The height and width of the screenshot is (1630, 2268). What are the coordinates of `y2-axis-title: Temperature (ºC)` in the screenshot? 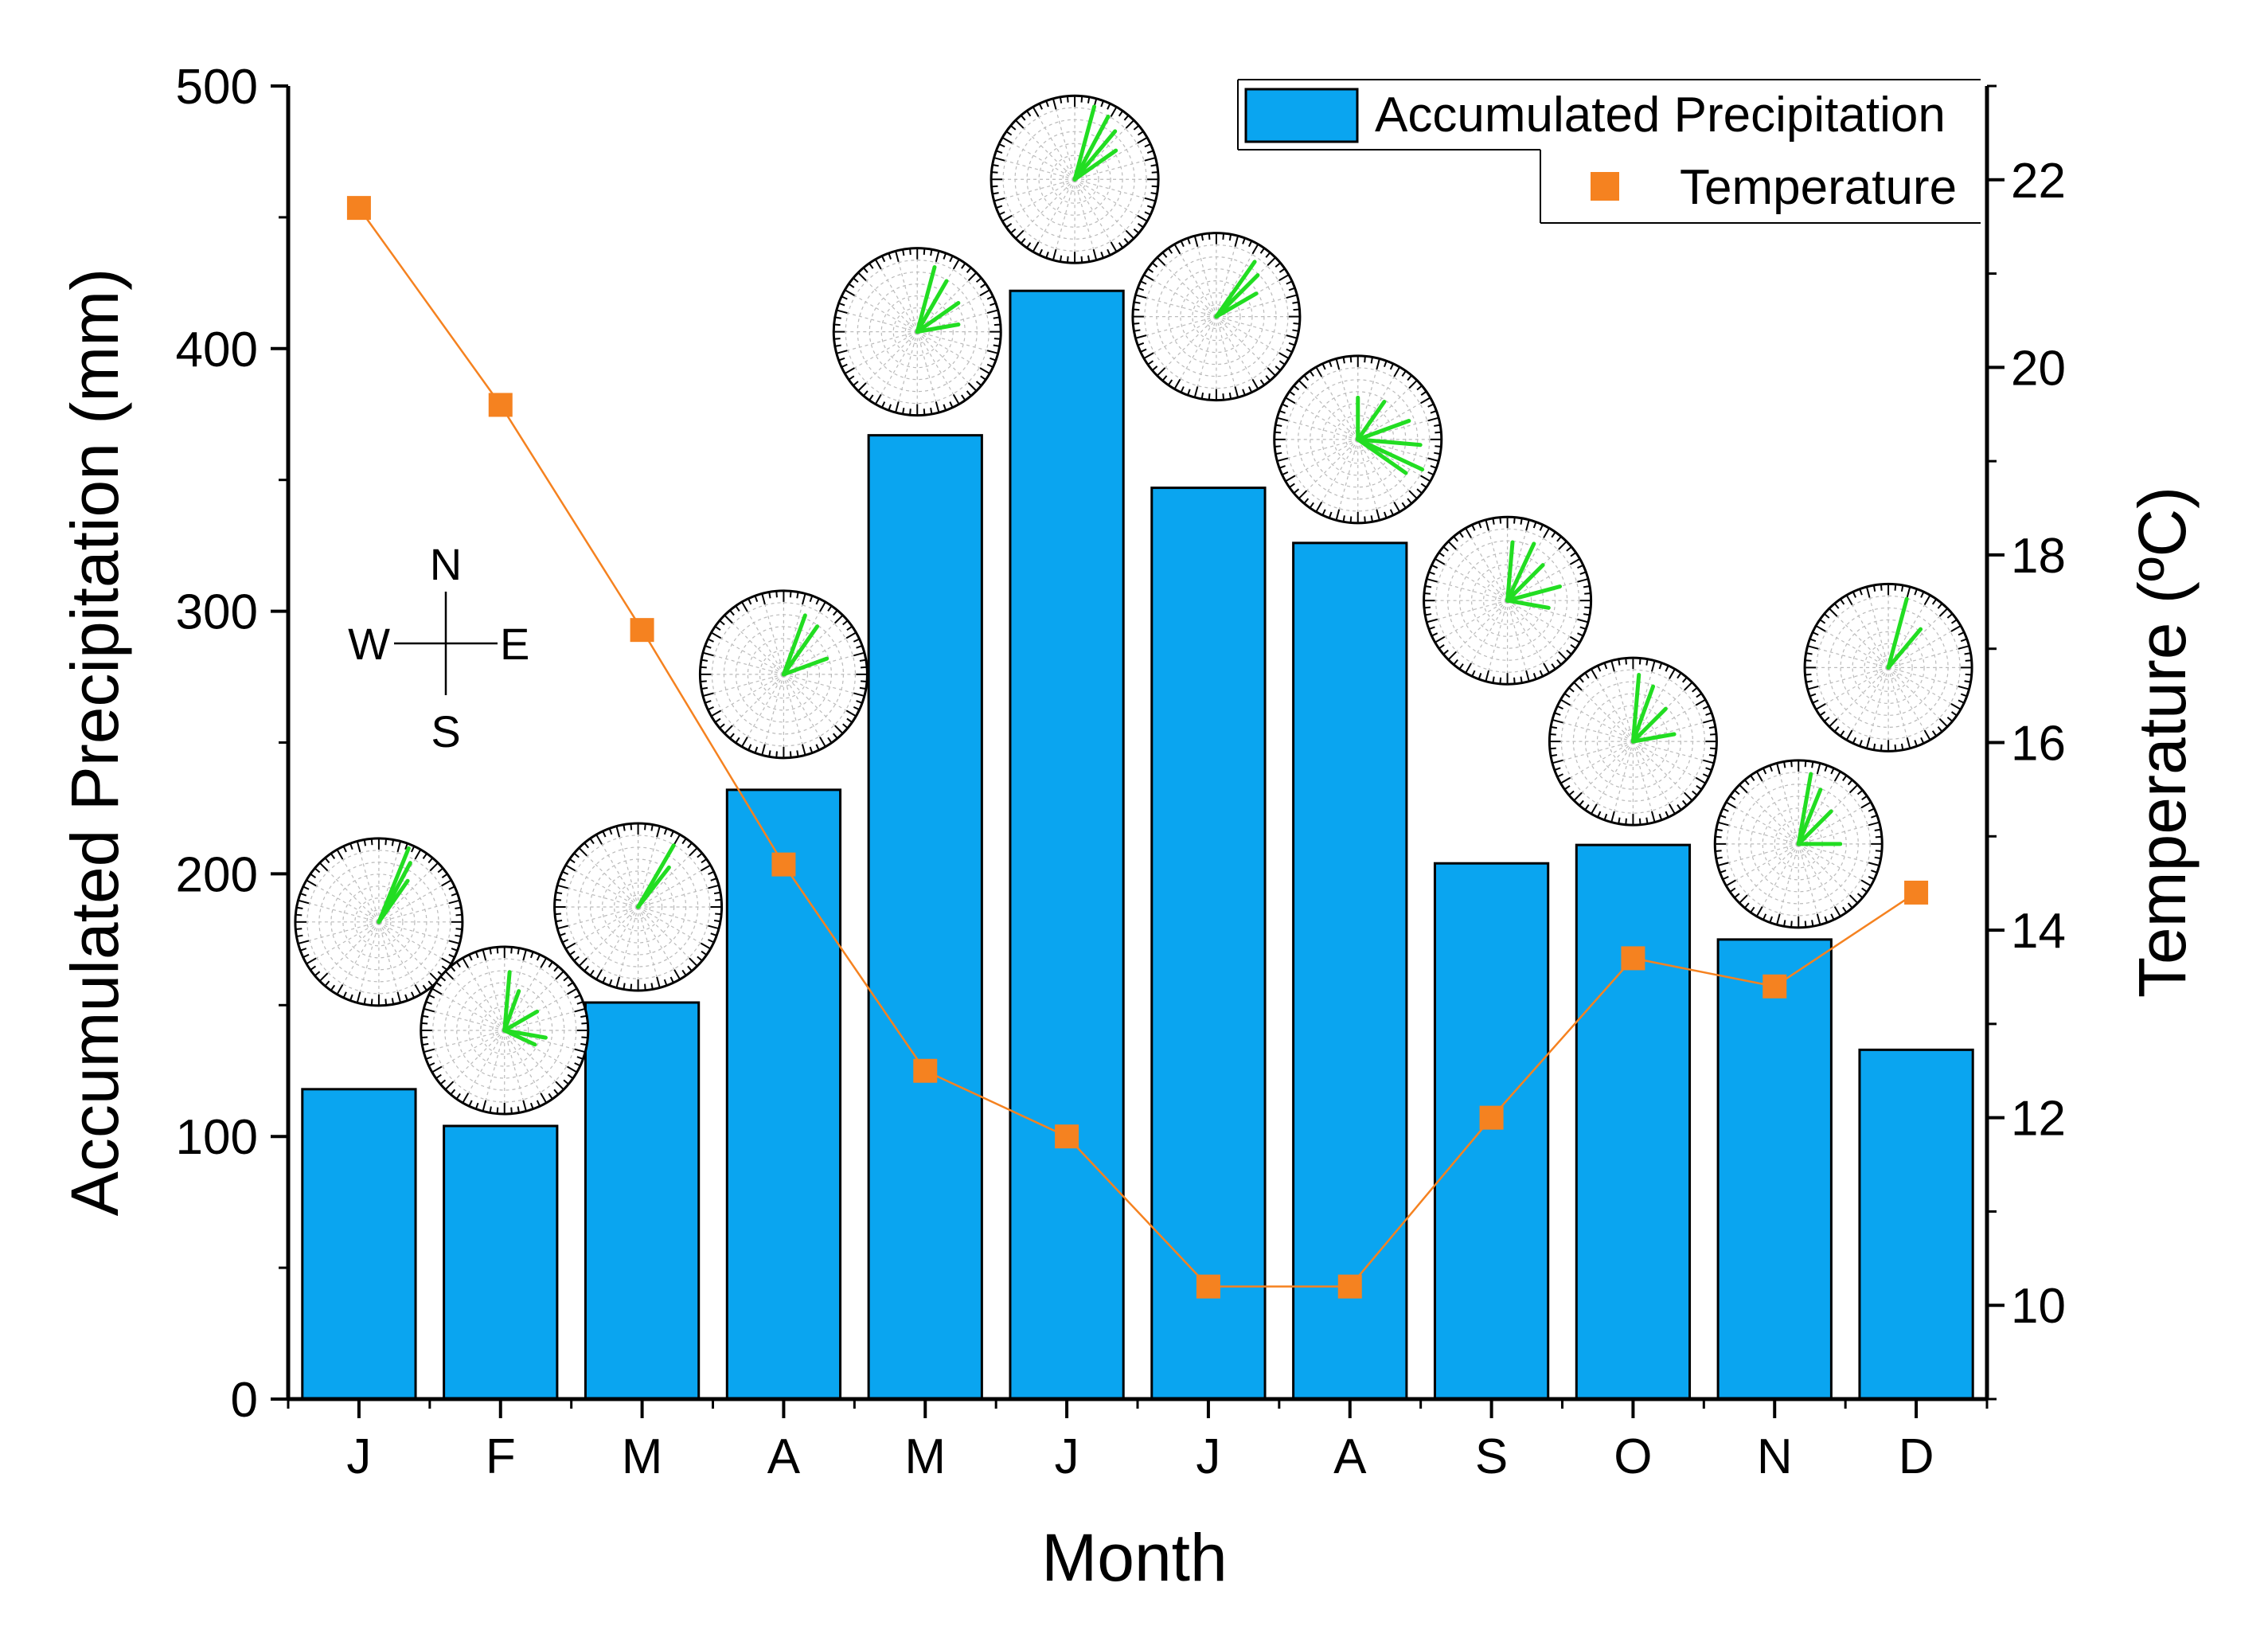 It's located at (2162, 743).